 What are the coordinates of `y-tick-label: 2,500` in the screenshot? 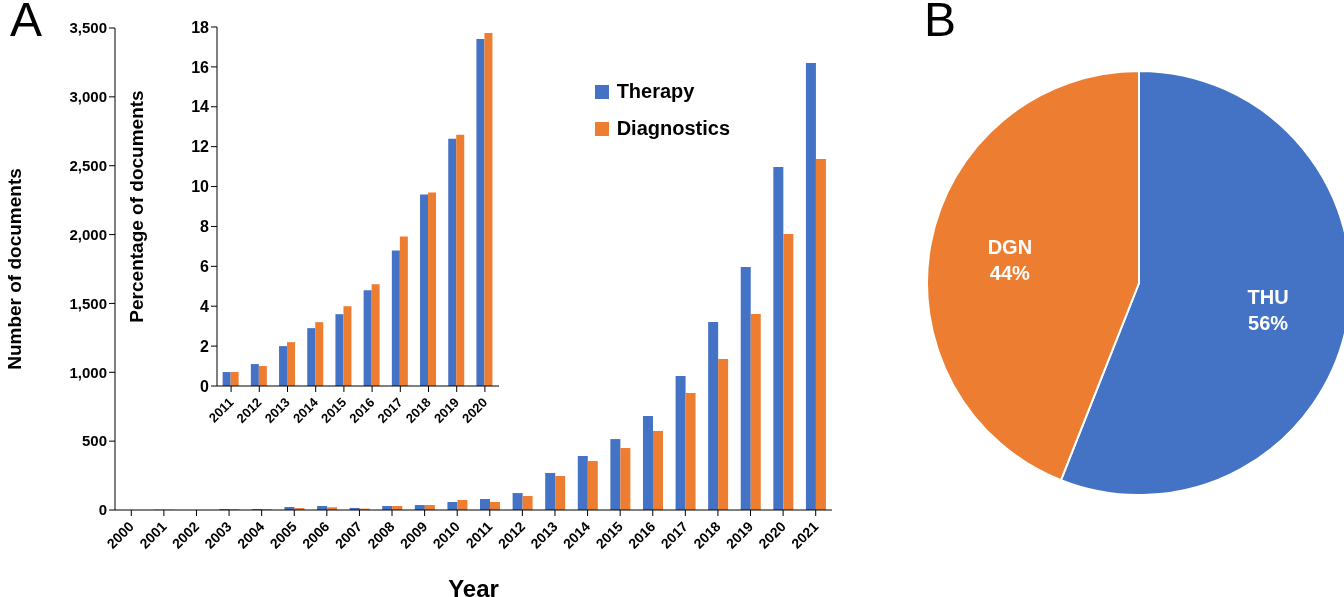 It's located at (88, 166).